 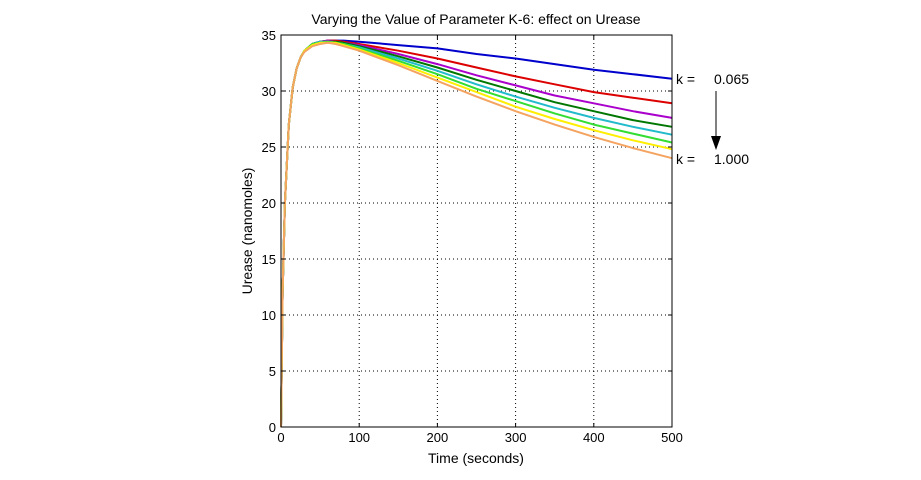 I want to click on down-arrow-icon, so click(x=716, y=120).